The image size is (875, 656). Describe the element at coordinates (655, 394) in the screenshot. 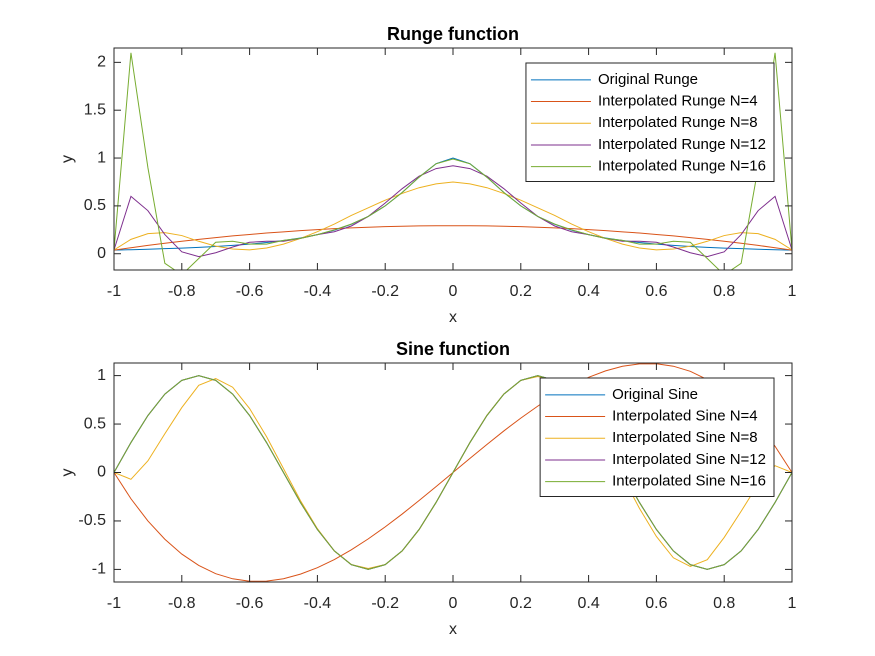

I see `legend-label: Original Sine` at that location.